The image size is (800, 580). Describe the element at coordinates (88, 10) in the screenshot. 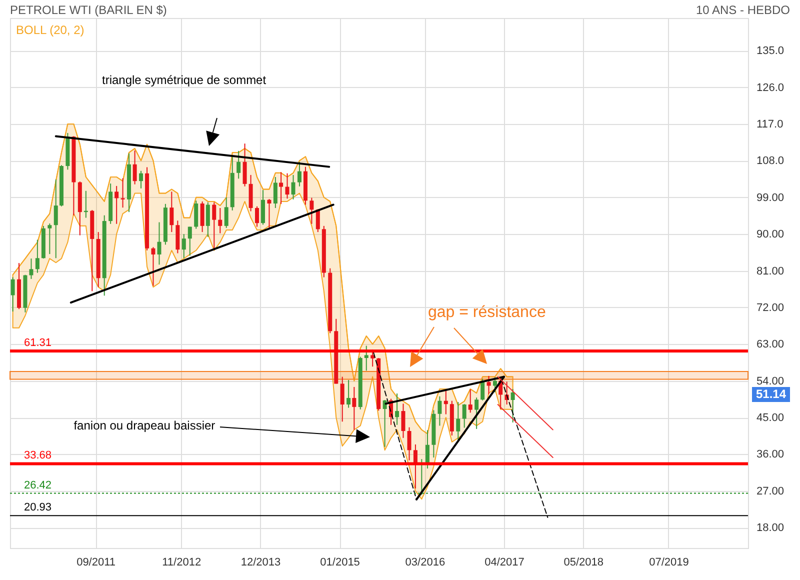

I see `chart-title: PETROLE WTI (BARIL EN $)` at that location.